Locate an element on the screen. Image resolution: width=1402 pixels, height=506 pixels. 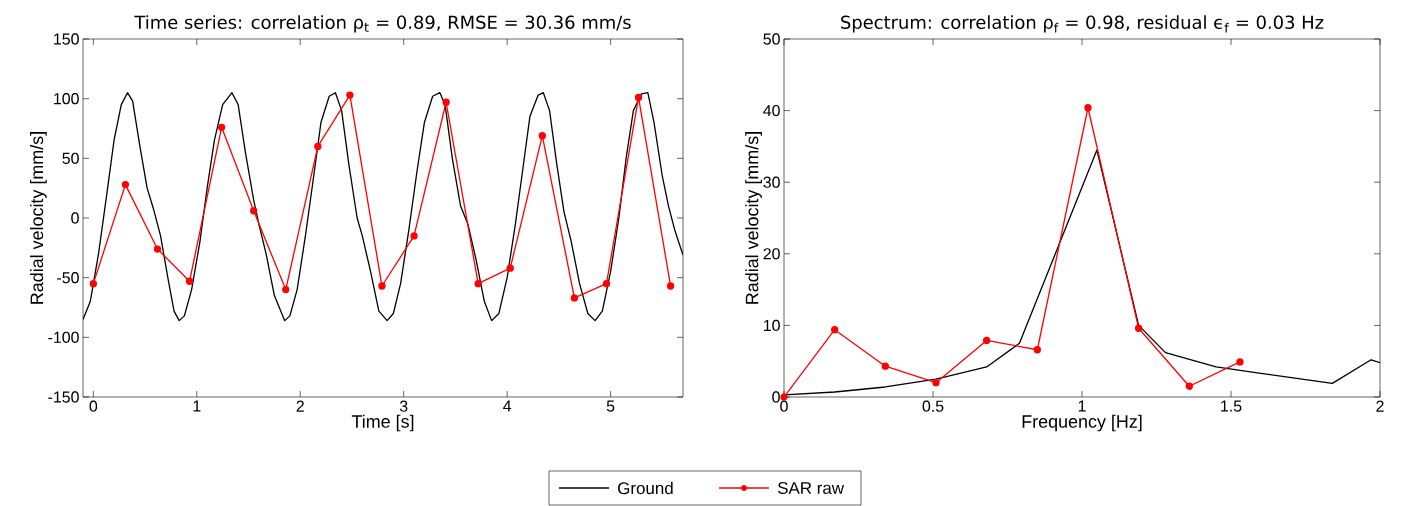
legend-label: SAR raw is located at coordinates (811, 488).